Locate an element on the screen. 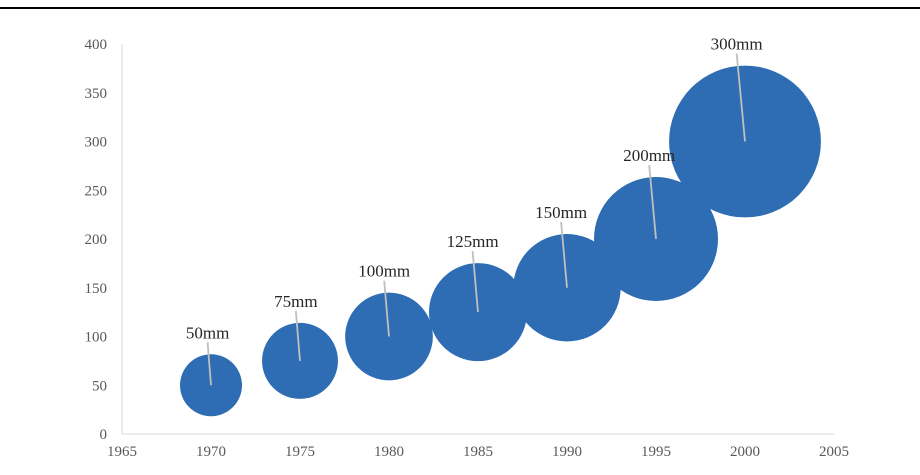 Image resolution: width=920 pixels, height=475 pixels. x-tick-label: 1975 is located at coordinates (300, 452).